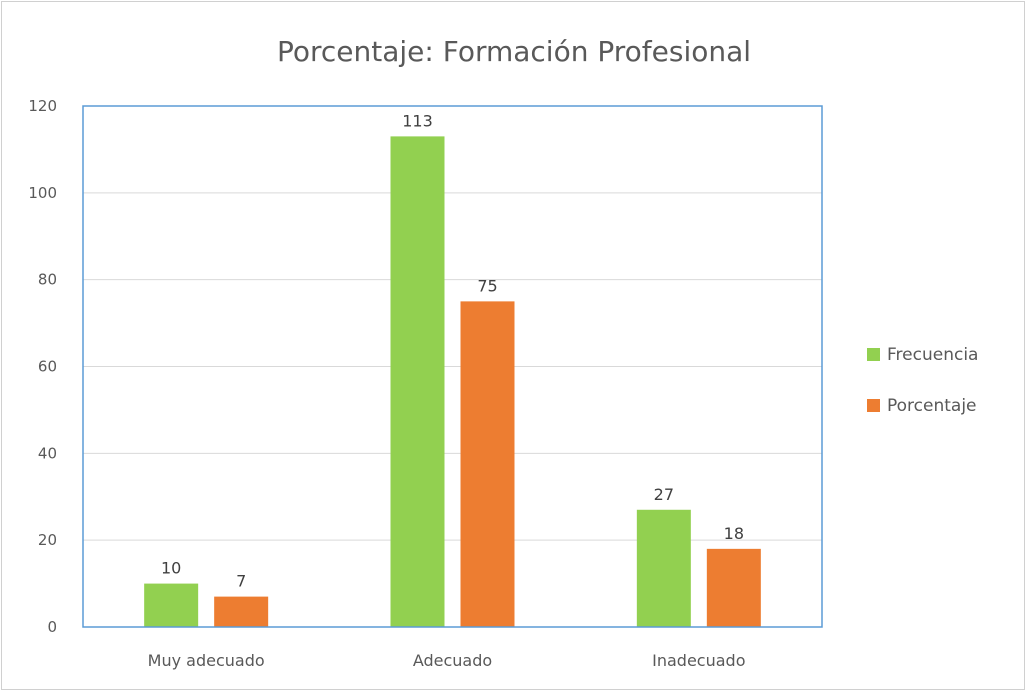 The width and height of the screenshot is (1028, 693). Describe the element at coordinates (206, 660) in the screenshot. I see `x-category-label: Muy adecuado` at that location.